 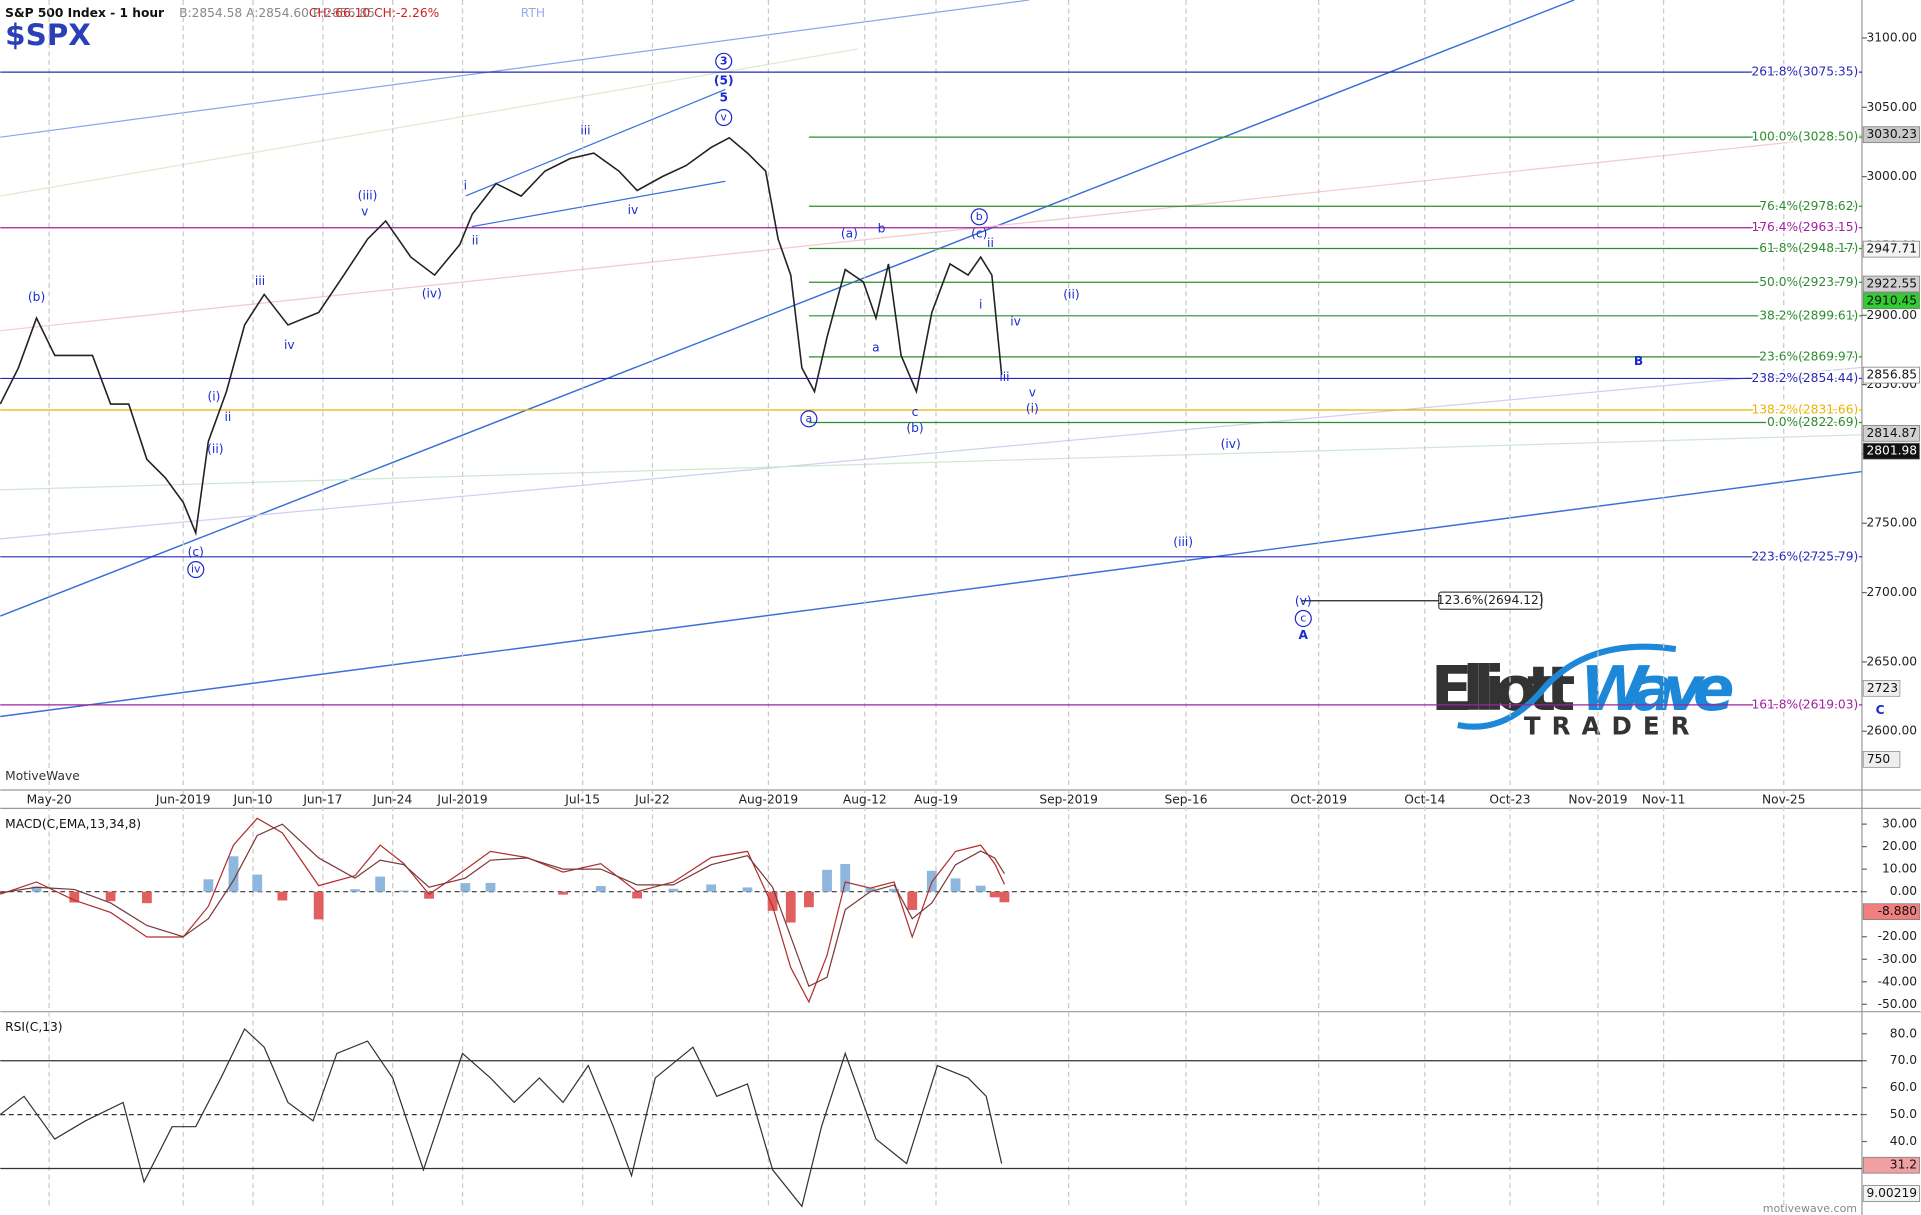 I want to click on level-label: 23.6%(2869.97), so click(x=1808, y=356).